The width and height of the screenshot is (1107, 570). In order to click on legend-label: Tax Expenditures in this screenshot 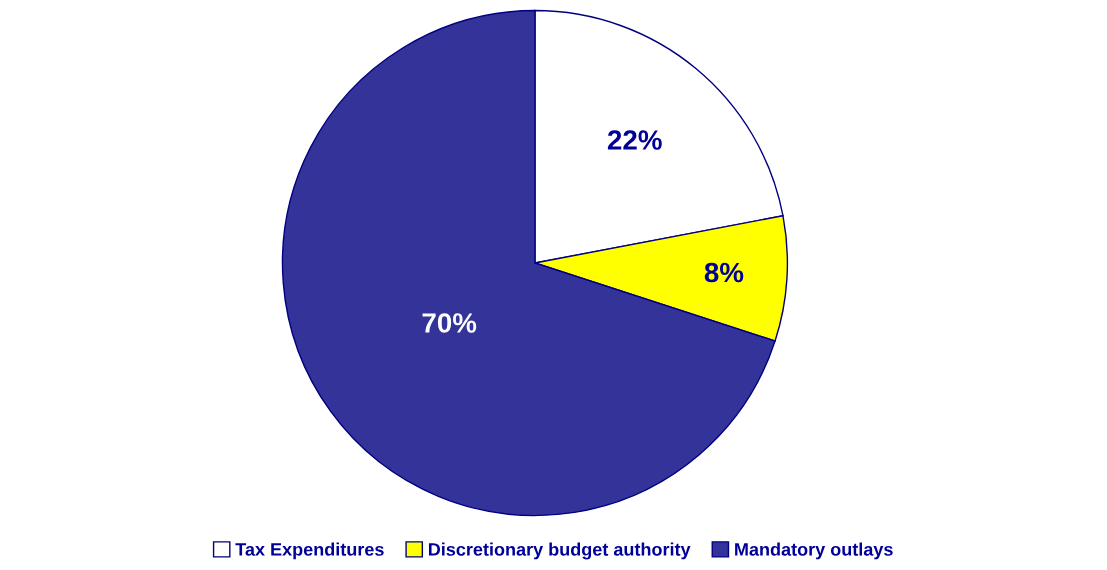, I will do `click(309, 551)`.